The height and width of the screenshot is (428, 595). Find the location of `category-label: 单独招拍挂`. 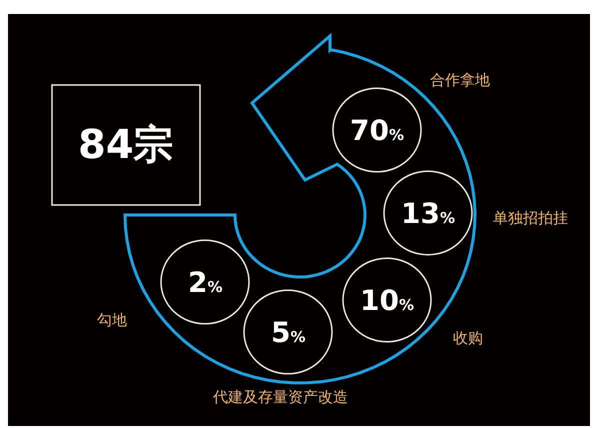

category-label: 单独招拍挂 is located at coordinates (530, 218).